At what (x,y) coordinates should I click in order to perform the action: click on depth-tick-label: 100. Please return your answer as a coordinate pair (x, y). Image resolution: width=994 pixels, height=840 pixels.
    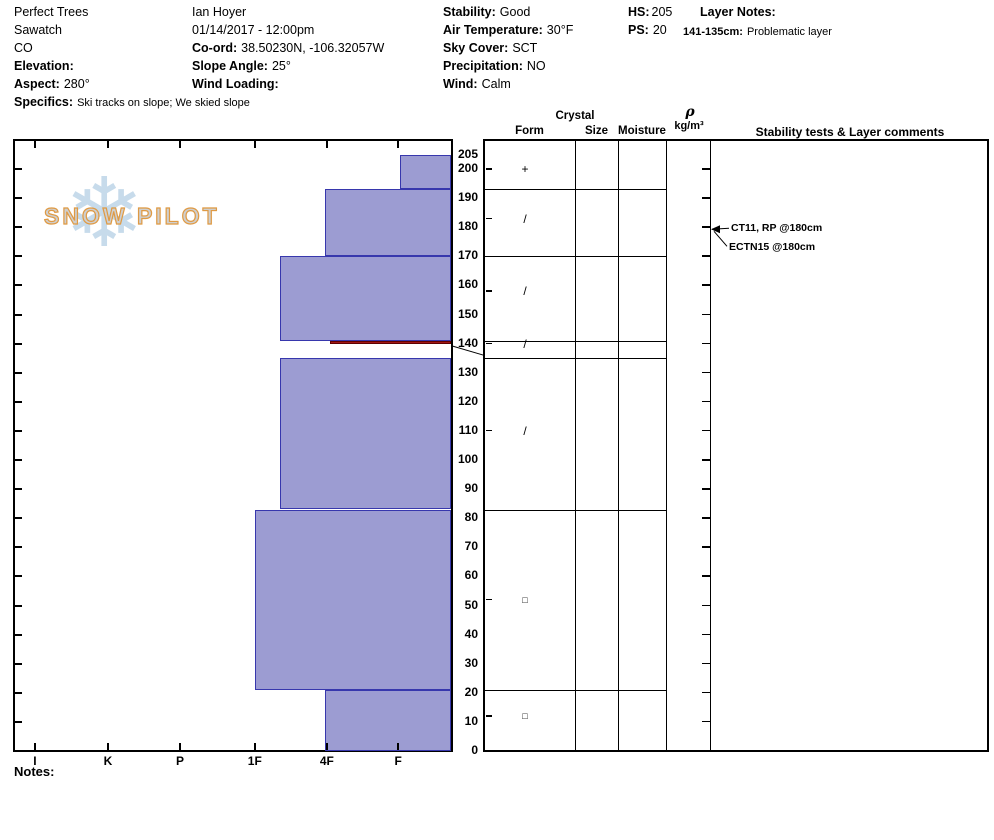
    Looking at the image, I should click on (467, 459).